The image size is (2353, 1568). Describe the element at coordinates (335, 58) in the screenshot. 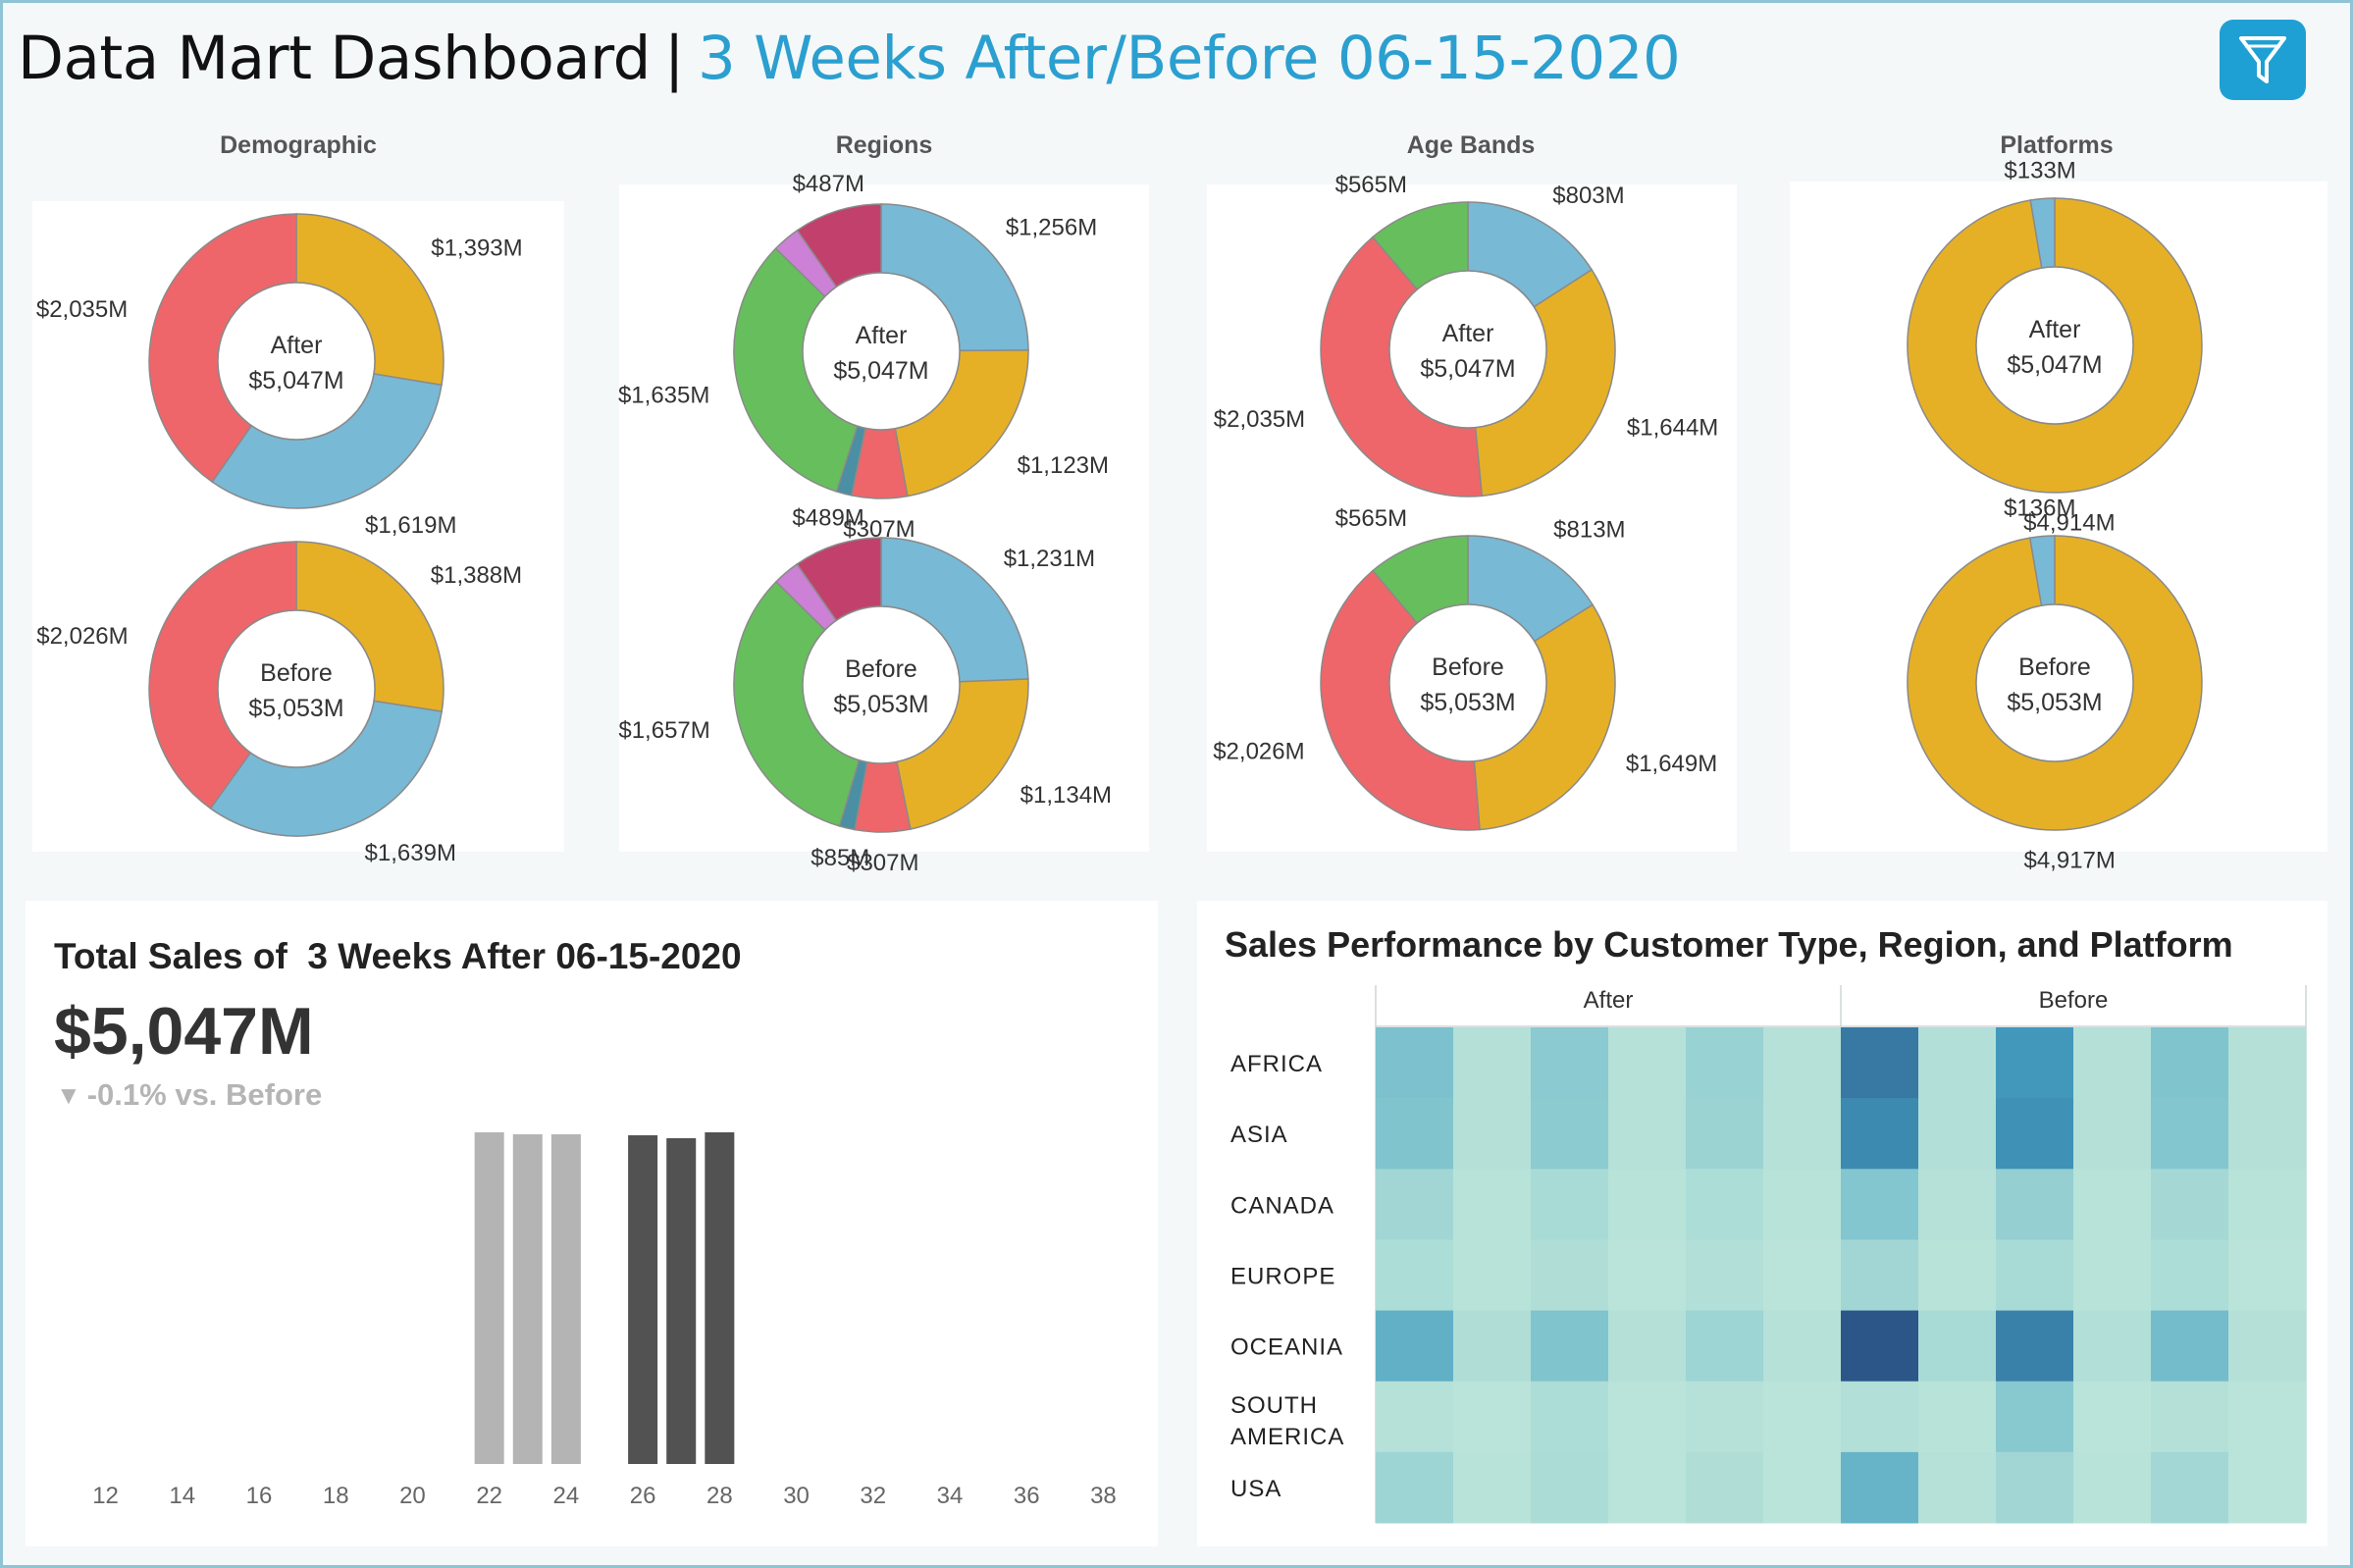

I see `dashboard-title: Data Mart Dashboard` at that location.